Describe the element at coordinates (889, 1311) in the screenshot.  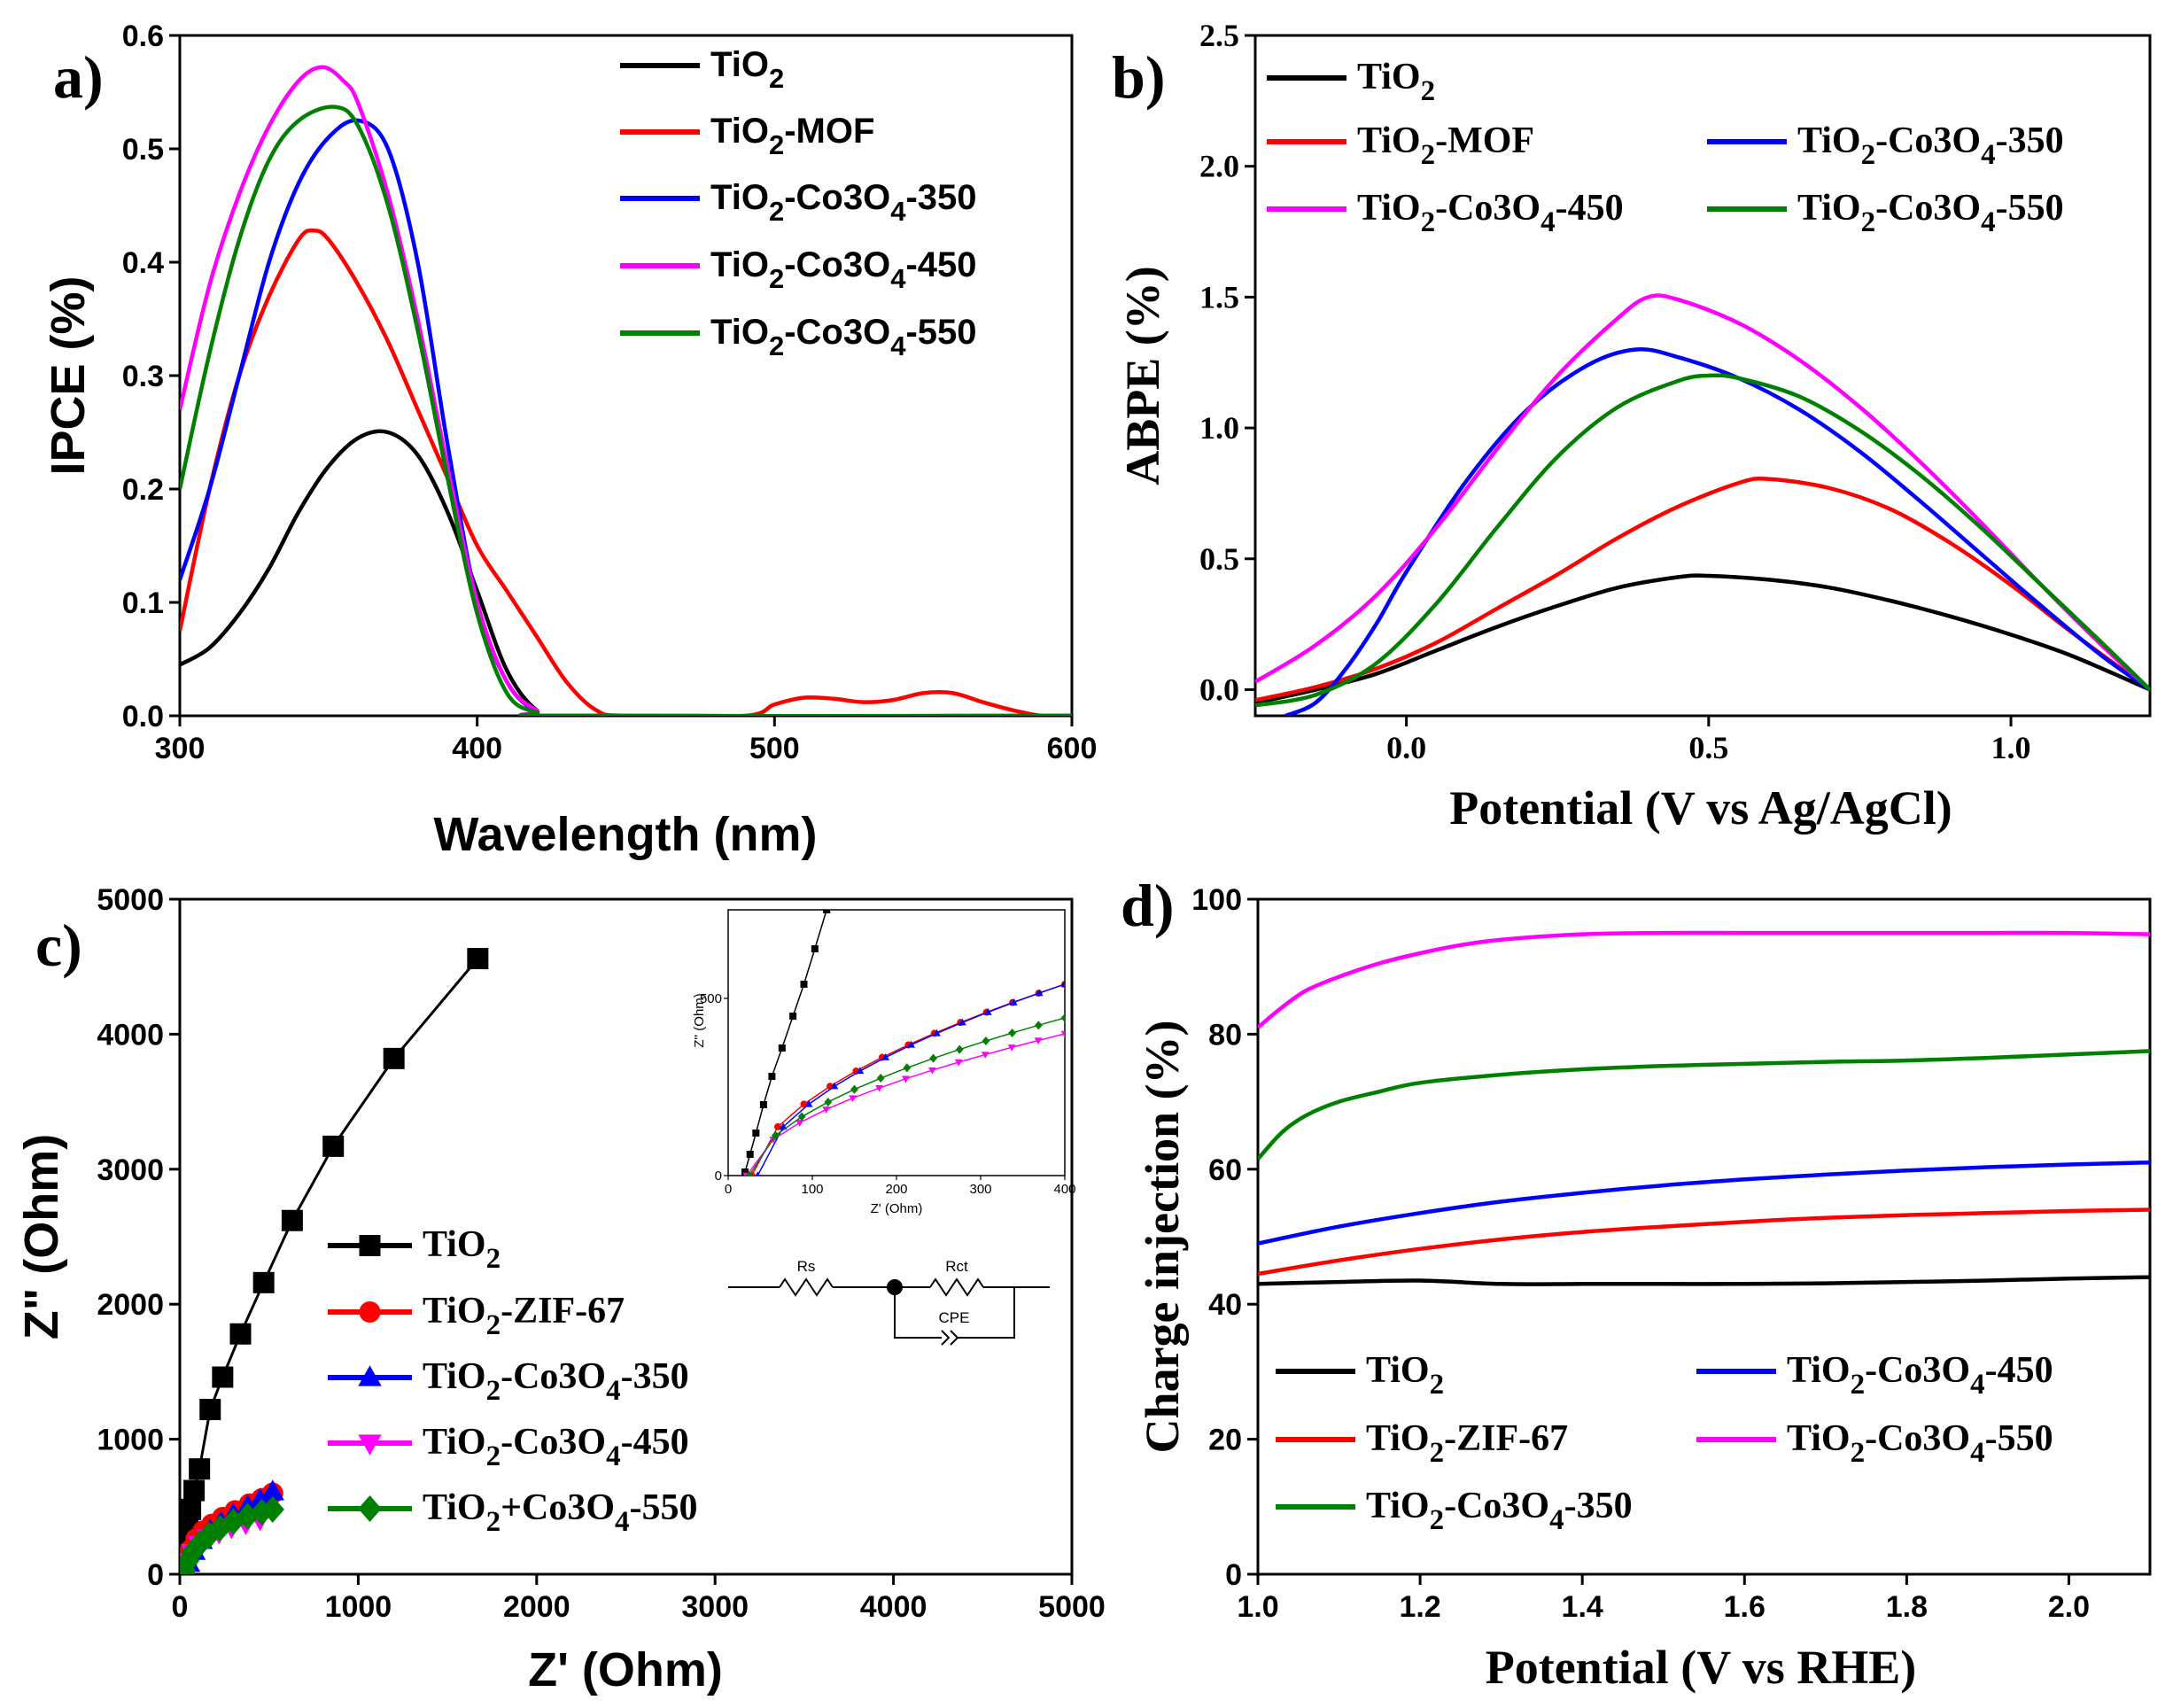
I see `equivalent-circuit` at that location.